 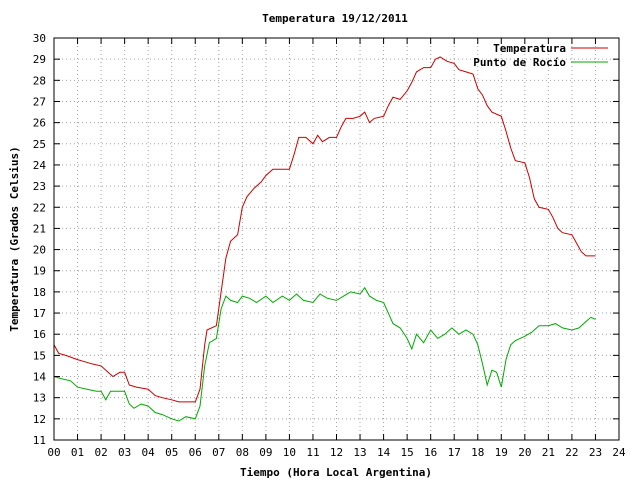 What do you see at coordinates (100, 452) in the screenshot?
I see `x-tick-label-02: 02` at bounding box center [100, 452].